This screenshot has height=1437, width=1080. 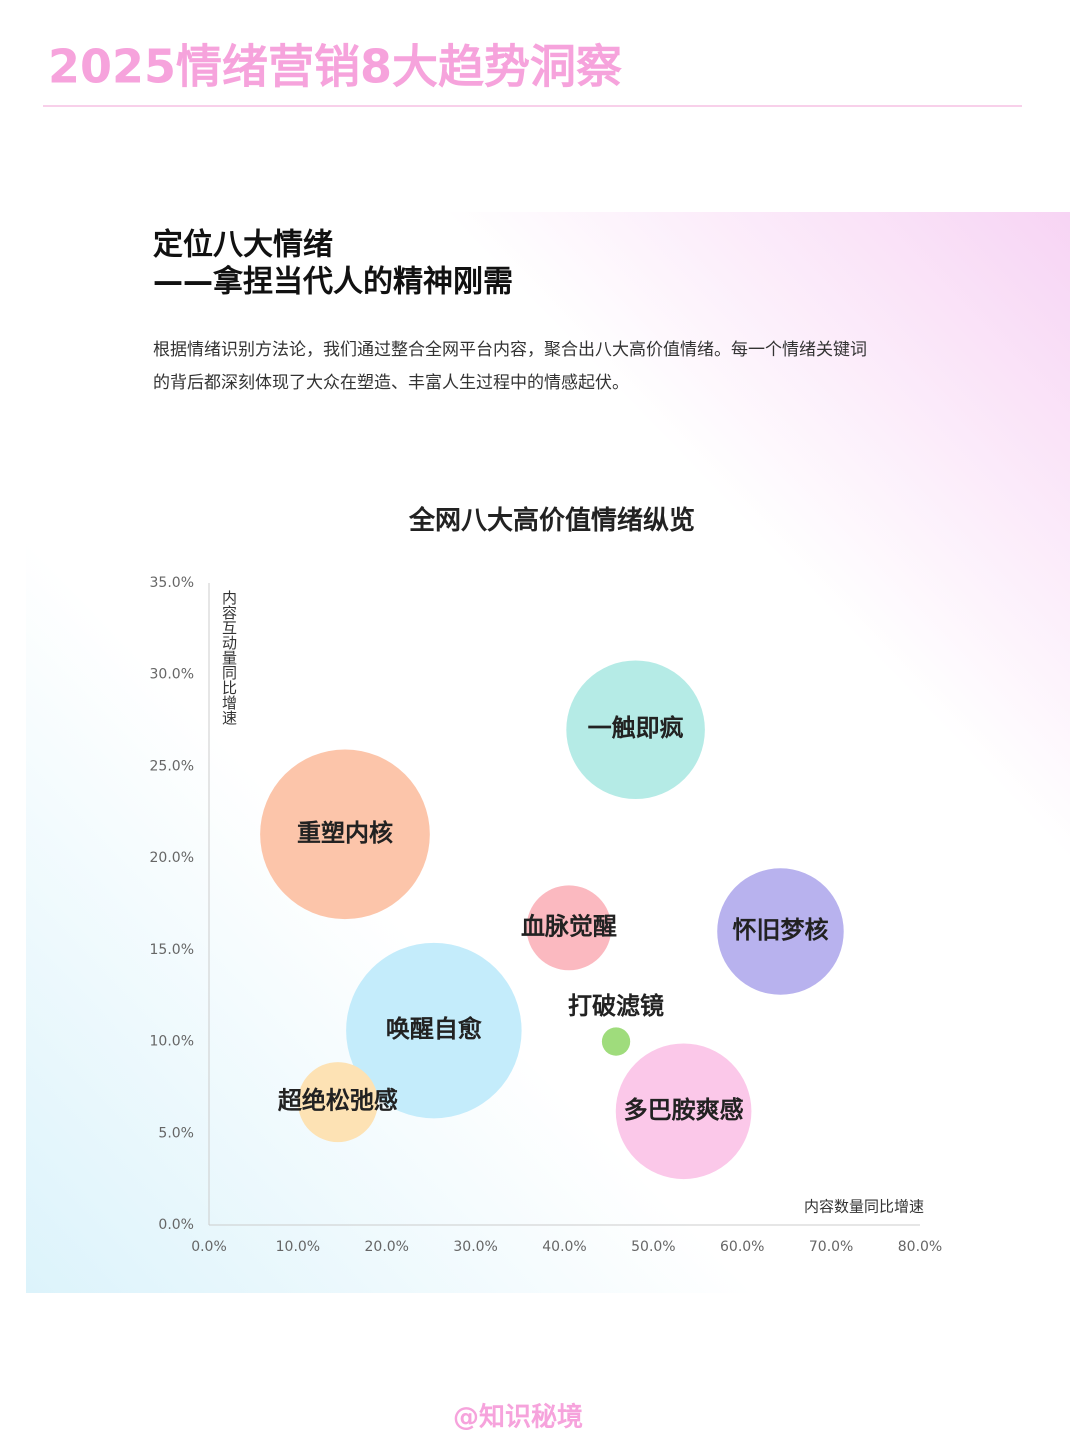 I want to click on y-tick-label: 25.0%, so click(x=172, y=766).